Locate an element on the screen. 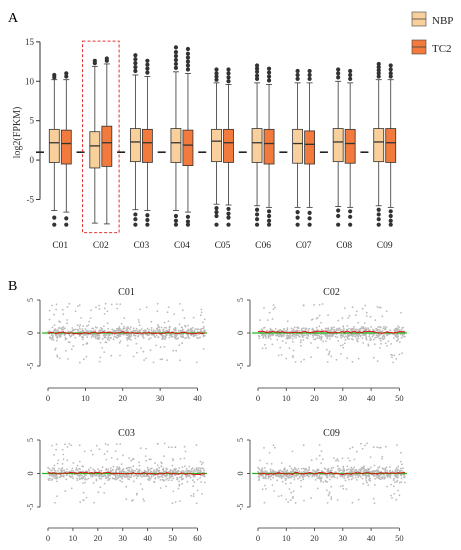 This screenshot has width=461, height=550. x-tick-label: 20 is located at coordinates (314, 538).